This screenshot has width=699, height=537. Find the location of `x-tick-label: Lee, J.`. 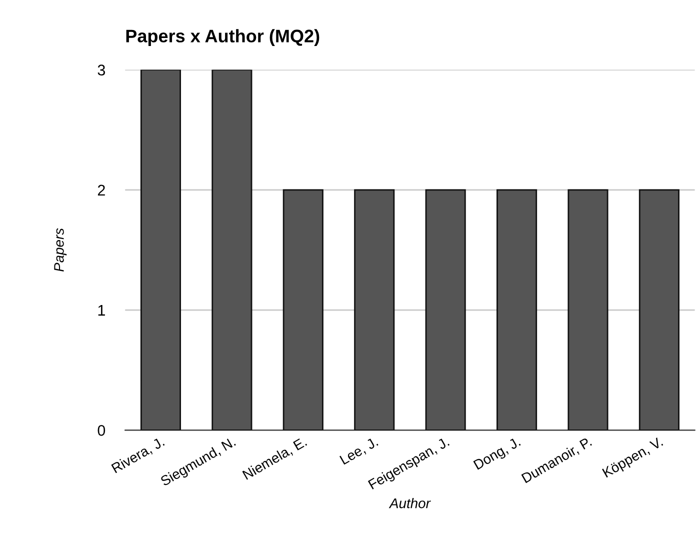

x-tick-label: Lee, J. is located at coordinates (359, 451).